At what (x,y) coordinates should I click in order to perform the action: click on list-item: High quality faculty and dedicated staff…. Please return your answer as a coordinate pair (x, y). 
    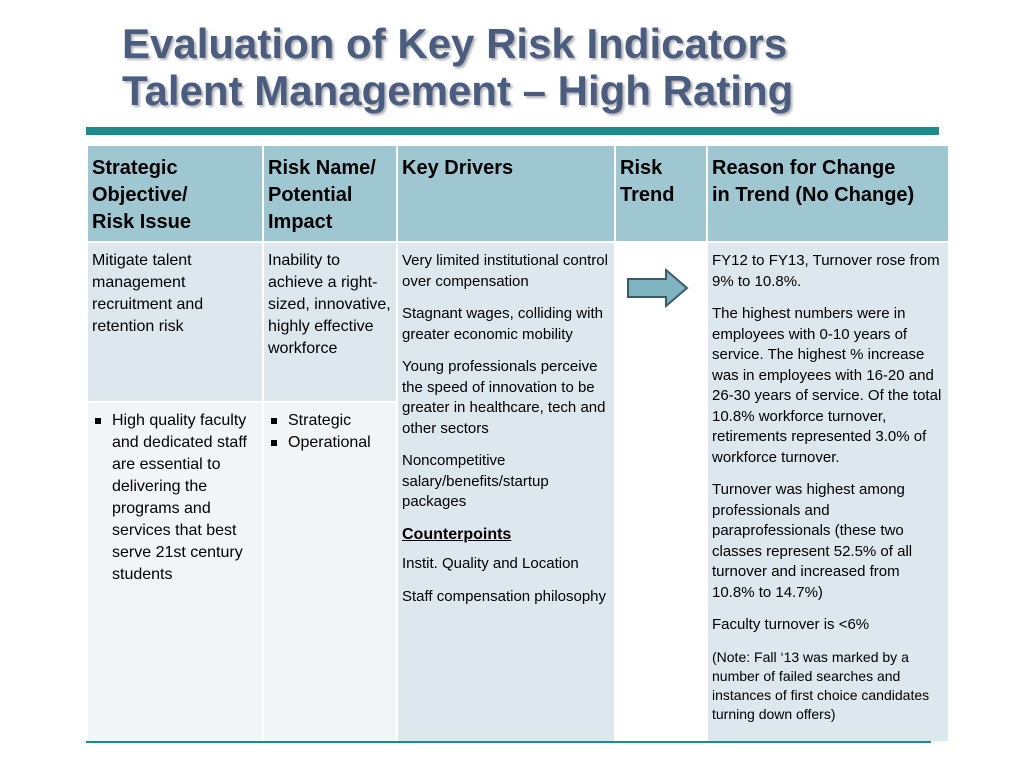
    Looking at the image, I should click on (175, 498).